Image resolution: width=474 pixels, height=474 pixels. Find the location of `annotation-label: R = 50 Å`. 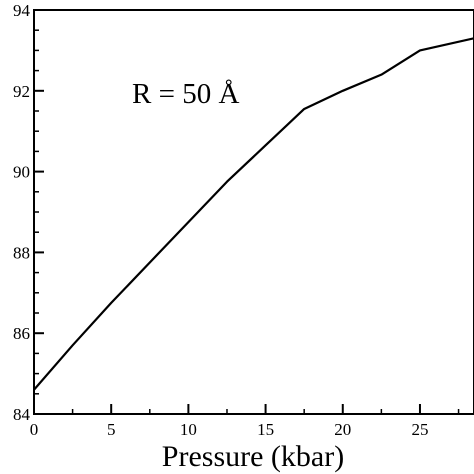

annotation-label: R = 50 Å is located at coordinates (185, 94).